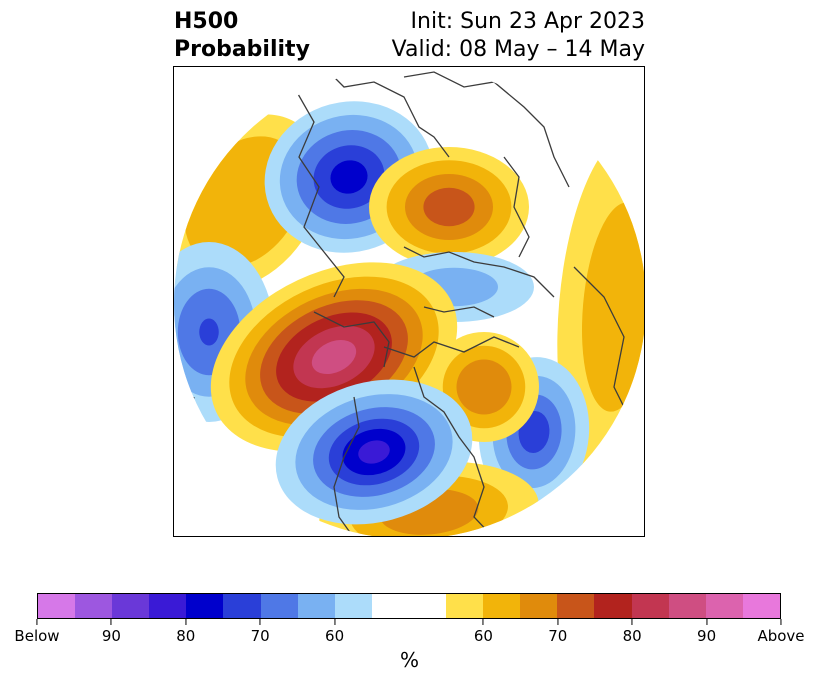 Image resolution: width=819 pixels, height=686 pixels. I want to click on plot-title-left: H500 Probability, so click(242, 36).